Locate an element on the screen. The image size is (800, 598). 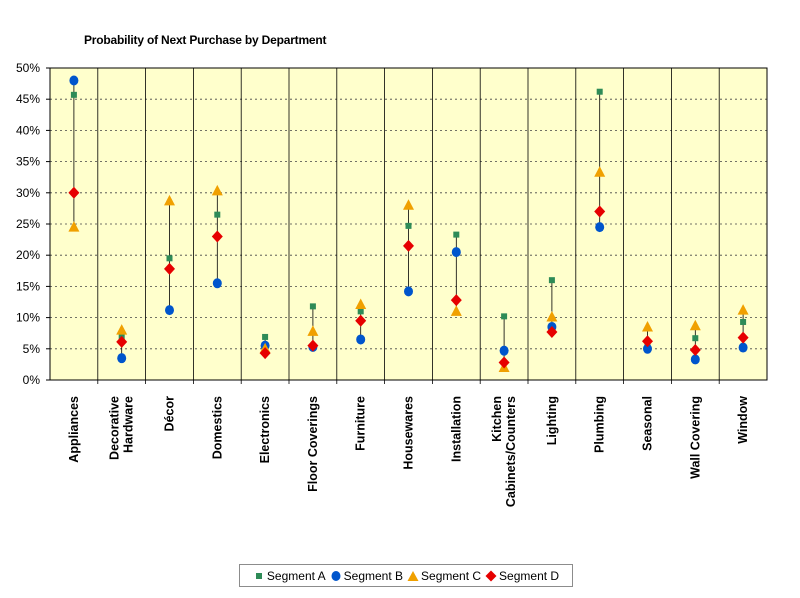
y-tick-label: 50% is located at coordinates (28, 68).